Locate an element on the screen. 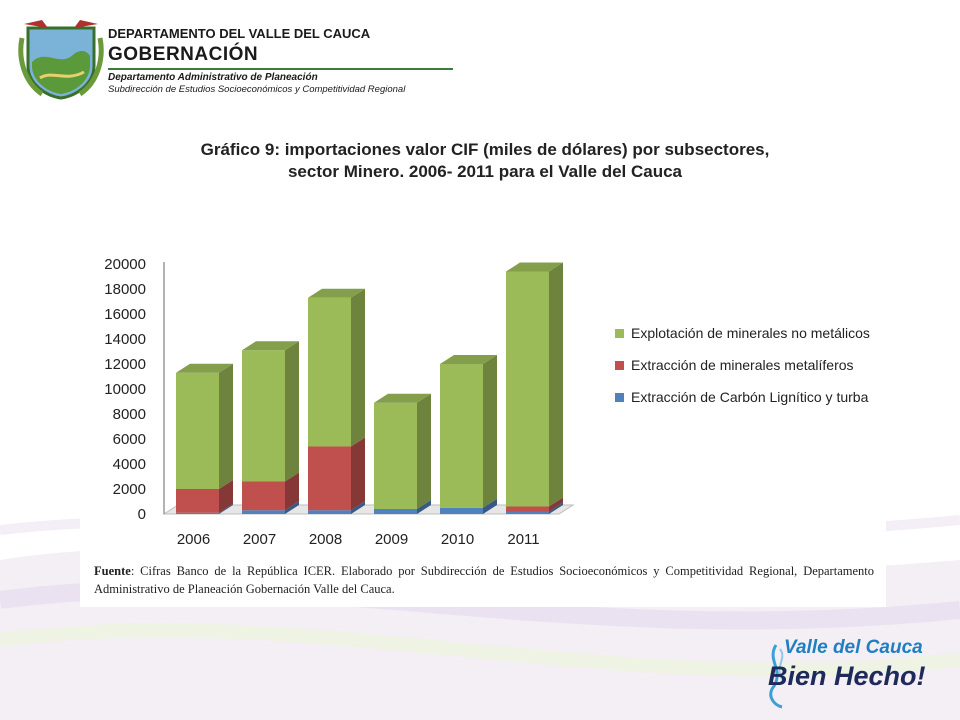 The height and width of the screenshot is (720, 960). coat-of-arms-icon is located at coordinates (61, 60).